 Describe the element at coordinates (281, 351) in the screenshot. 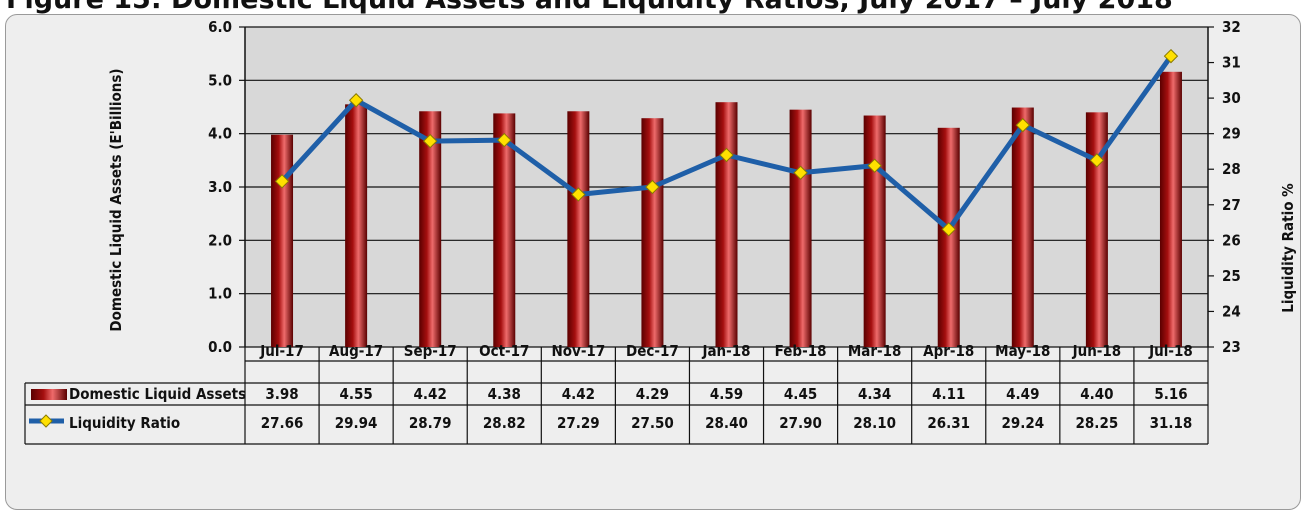

I see `x-category-label: Jul-17` at that location.